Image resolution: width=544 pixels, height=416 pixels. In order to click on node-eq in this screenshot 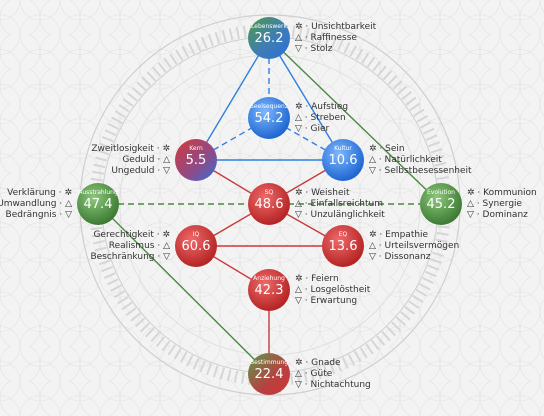, I will do `click(343, 246)`.